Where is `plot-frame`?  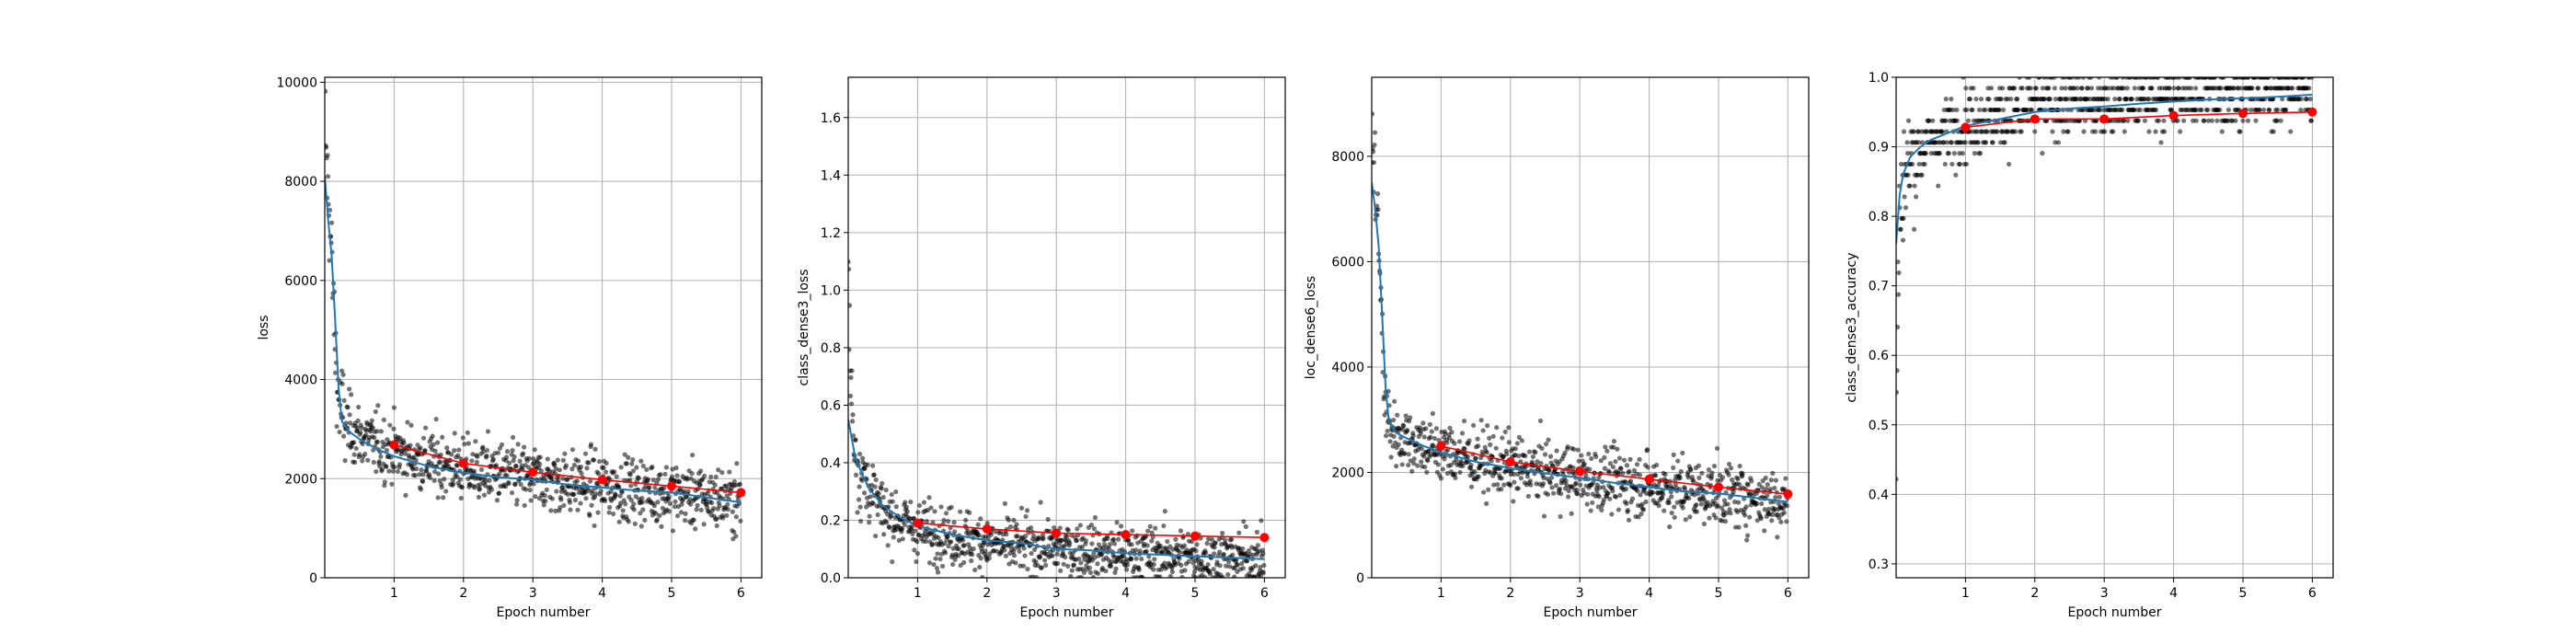 plot-frame is located at coordinates (543, 327).